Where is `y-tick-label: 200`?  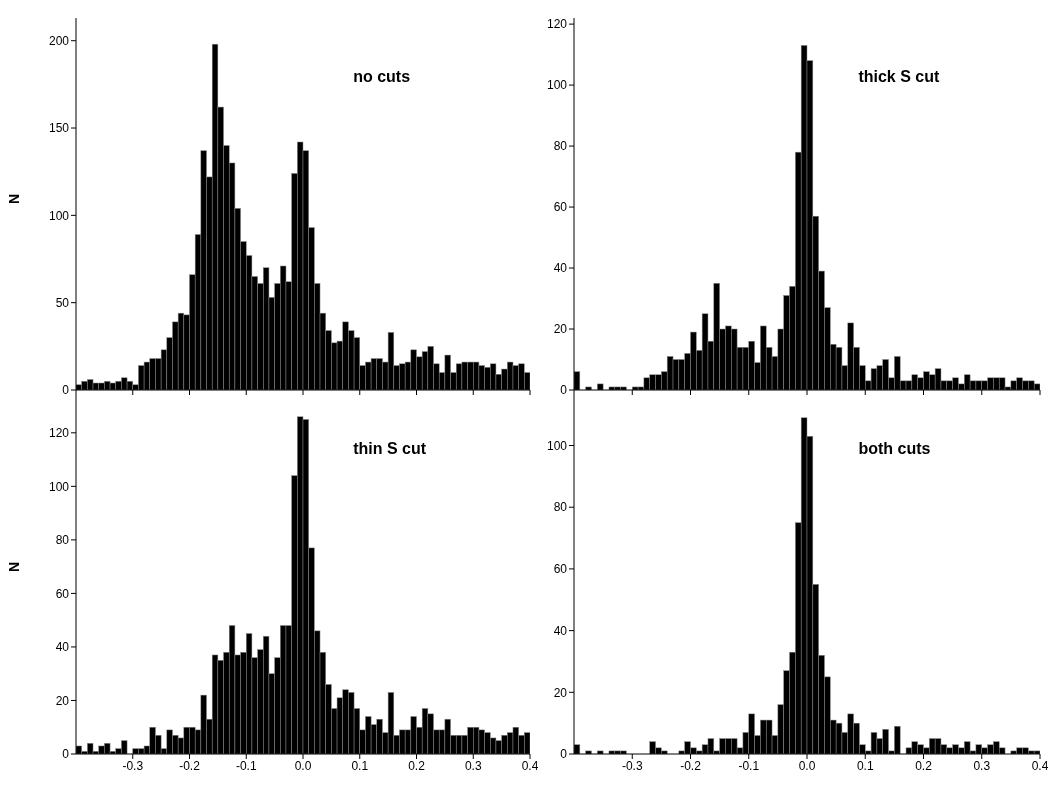
y-tick-label: 200 is located at coordinates (59, 40).